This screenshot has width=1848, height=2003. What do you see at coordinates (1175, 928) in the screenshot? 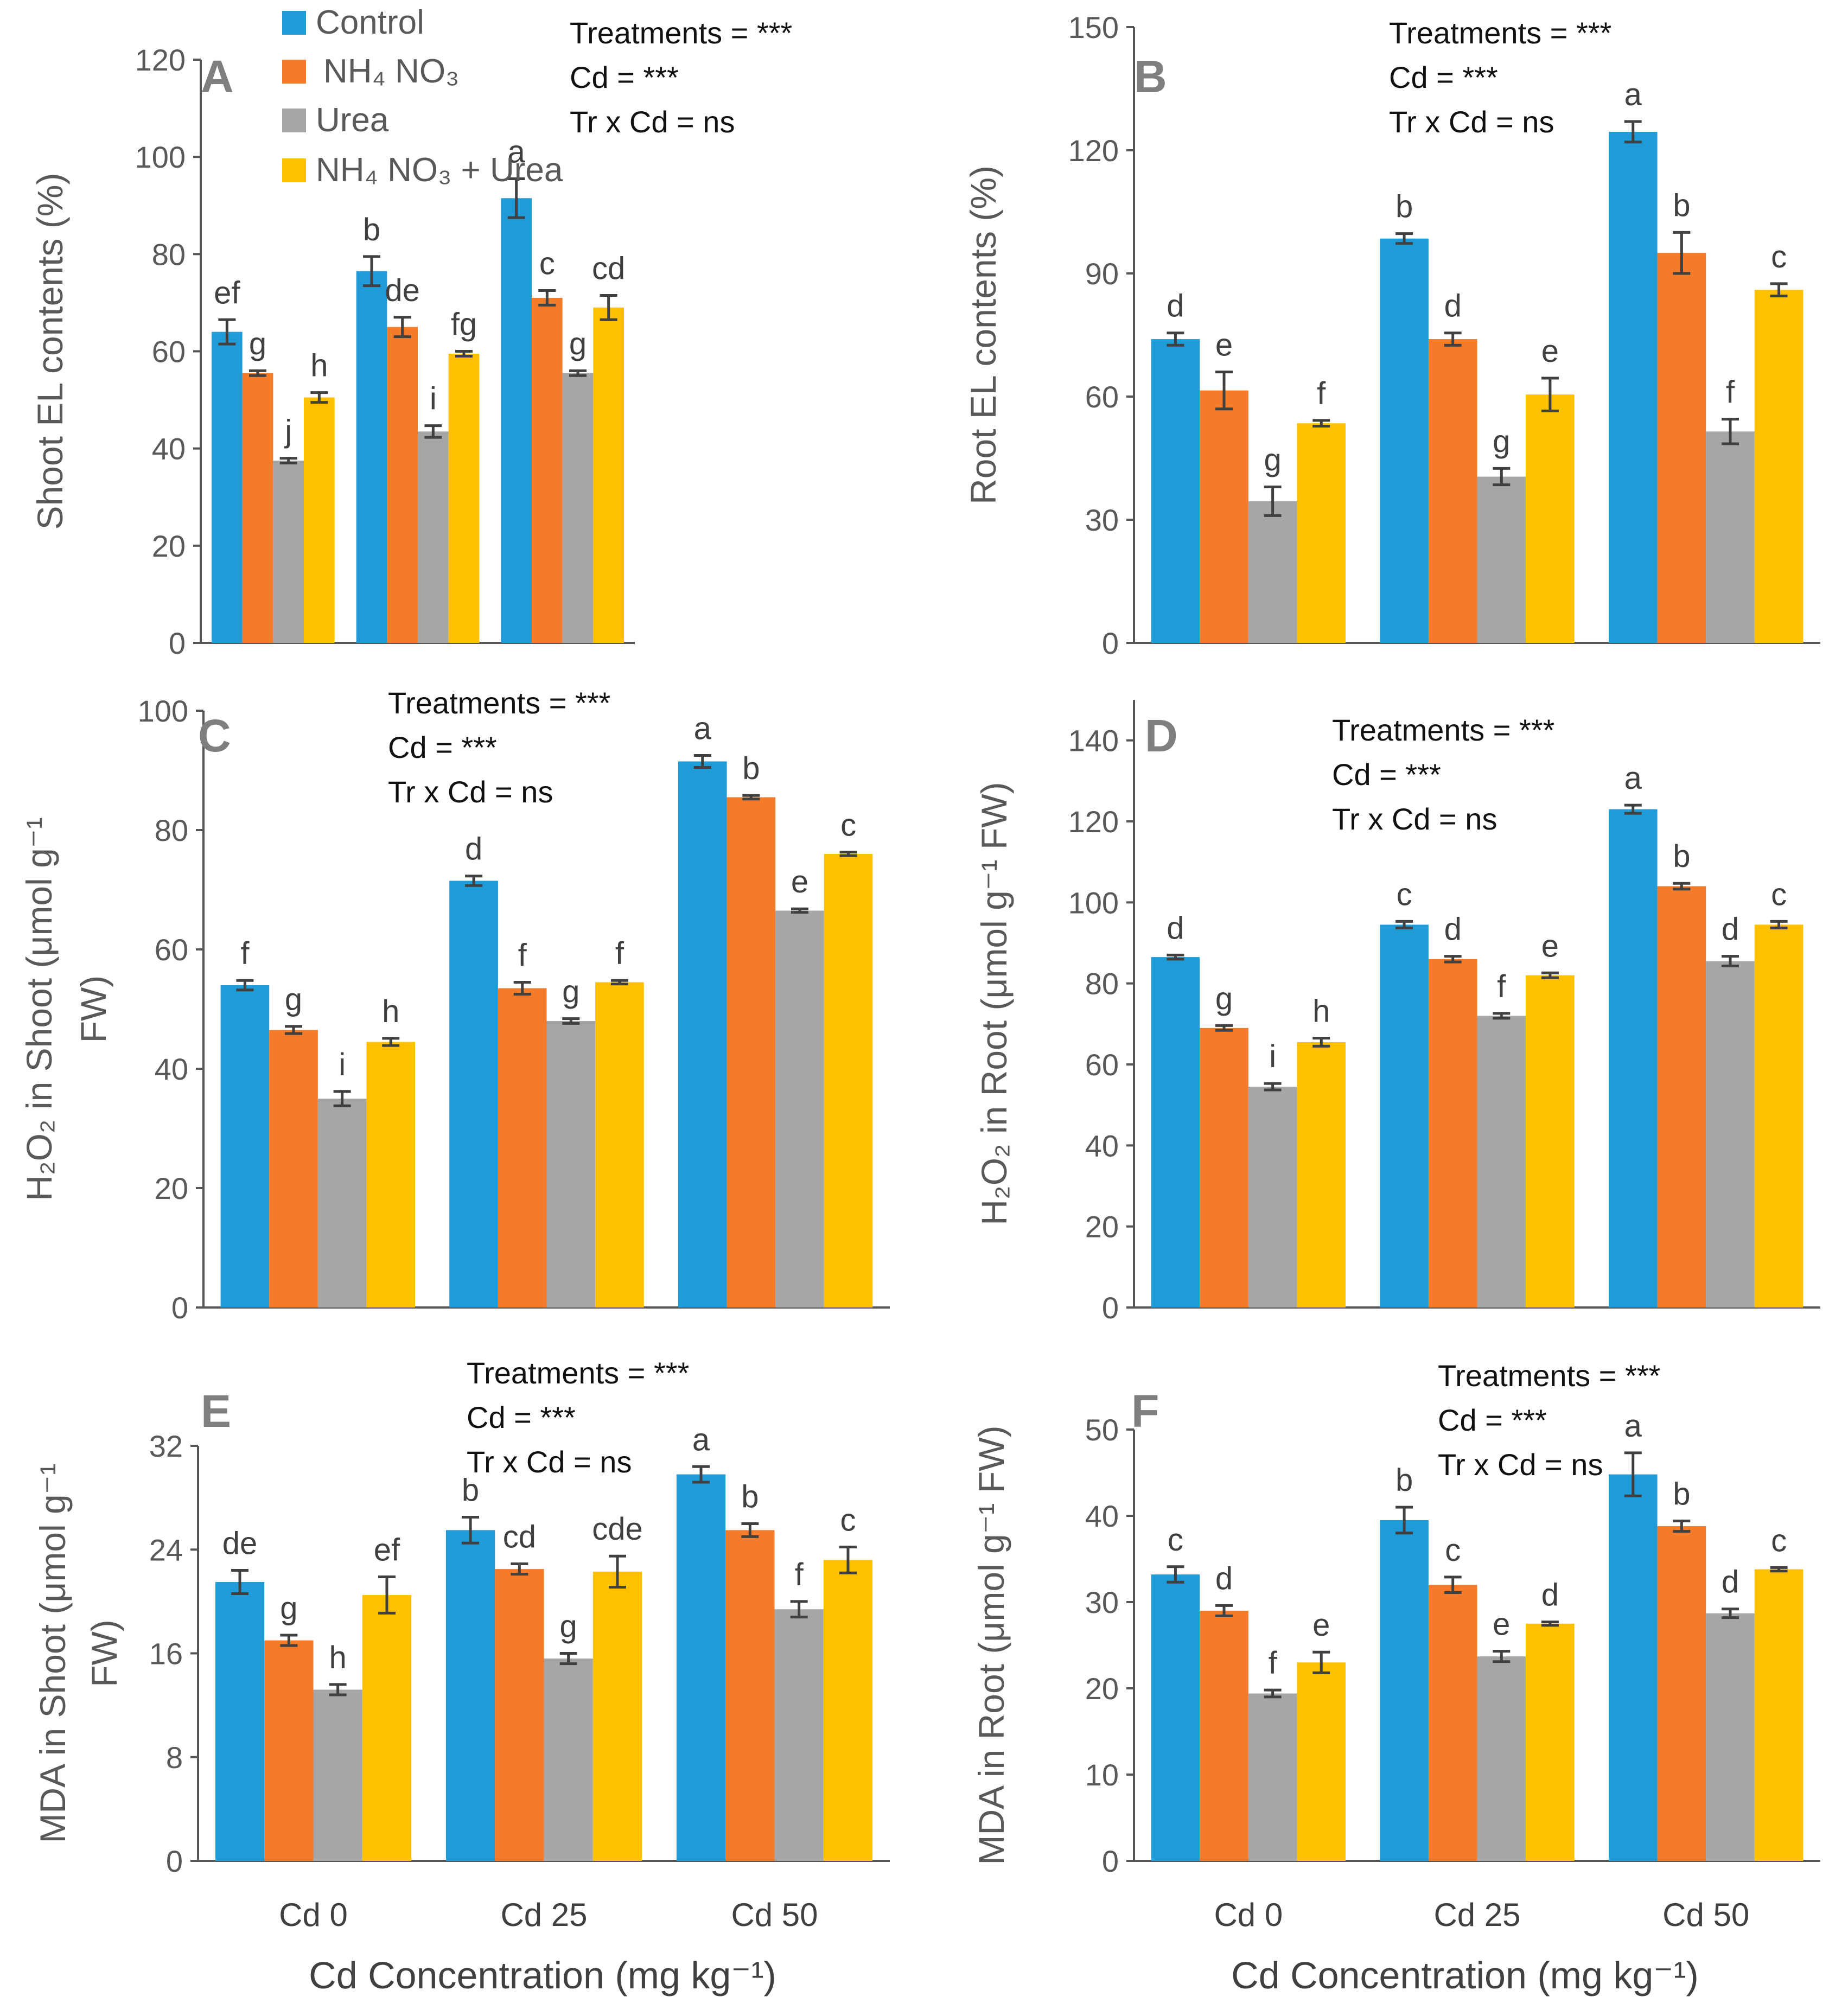
I see `significance-letter-d: d` at bounding box center [1175, 928].